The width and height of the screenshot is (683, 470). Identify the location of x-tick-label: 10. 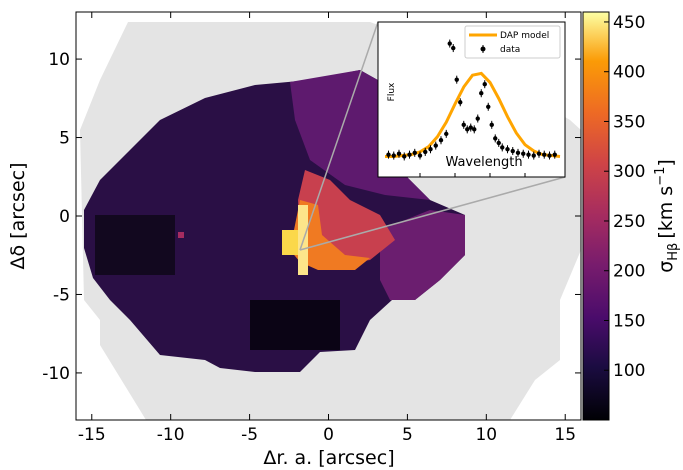
(486, 435).